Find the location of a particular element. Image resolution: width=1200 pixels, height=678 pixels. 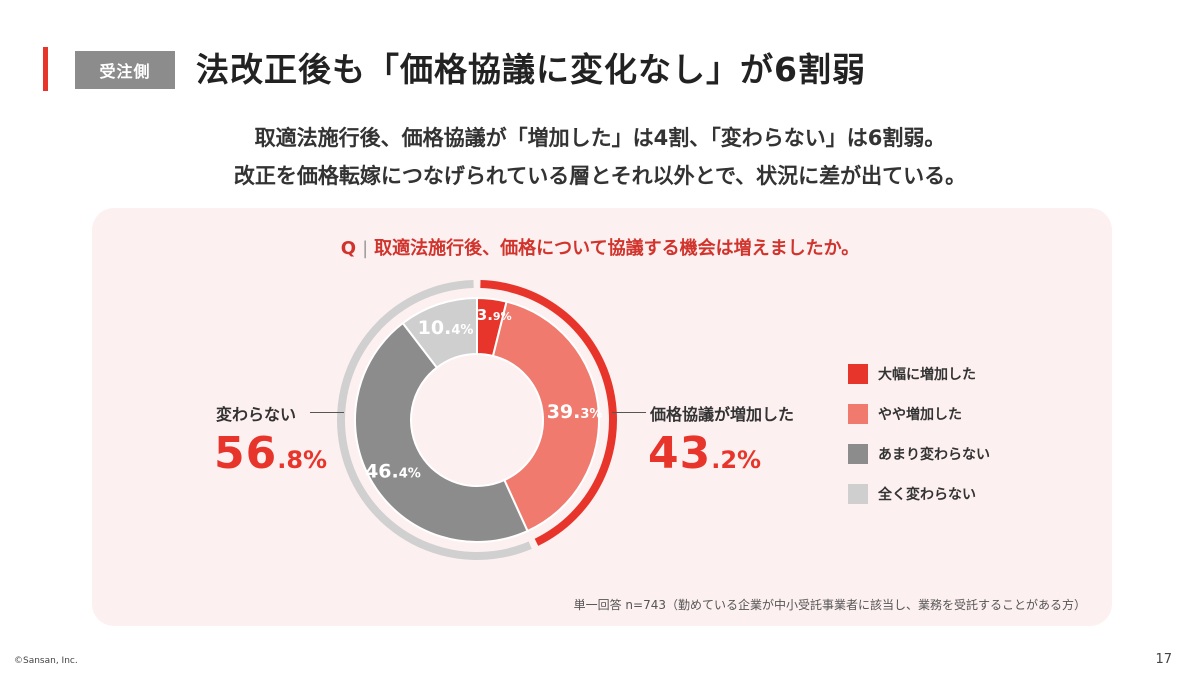

legend-item: 大幅に増加した is located at coordinates (919, 374).